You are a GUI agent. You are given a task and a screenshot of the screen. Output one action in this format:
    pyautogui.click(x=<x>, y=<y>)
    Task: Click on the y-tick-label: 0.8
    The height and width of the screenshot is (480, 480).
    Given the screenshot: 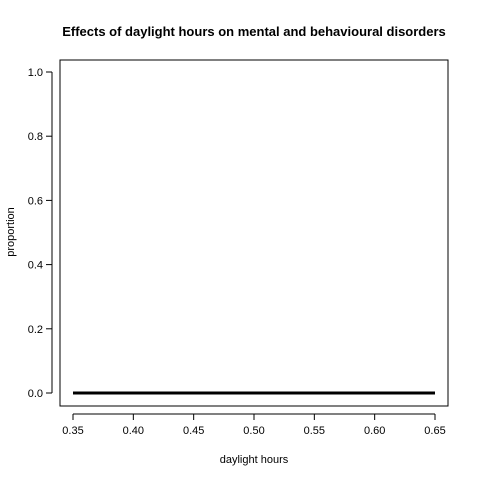 What is the action you would take?
    pyautogui.click(x=35, y=137)
    